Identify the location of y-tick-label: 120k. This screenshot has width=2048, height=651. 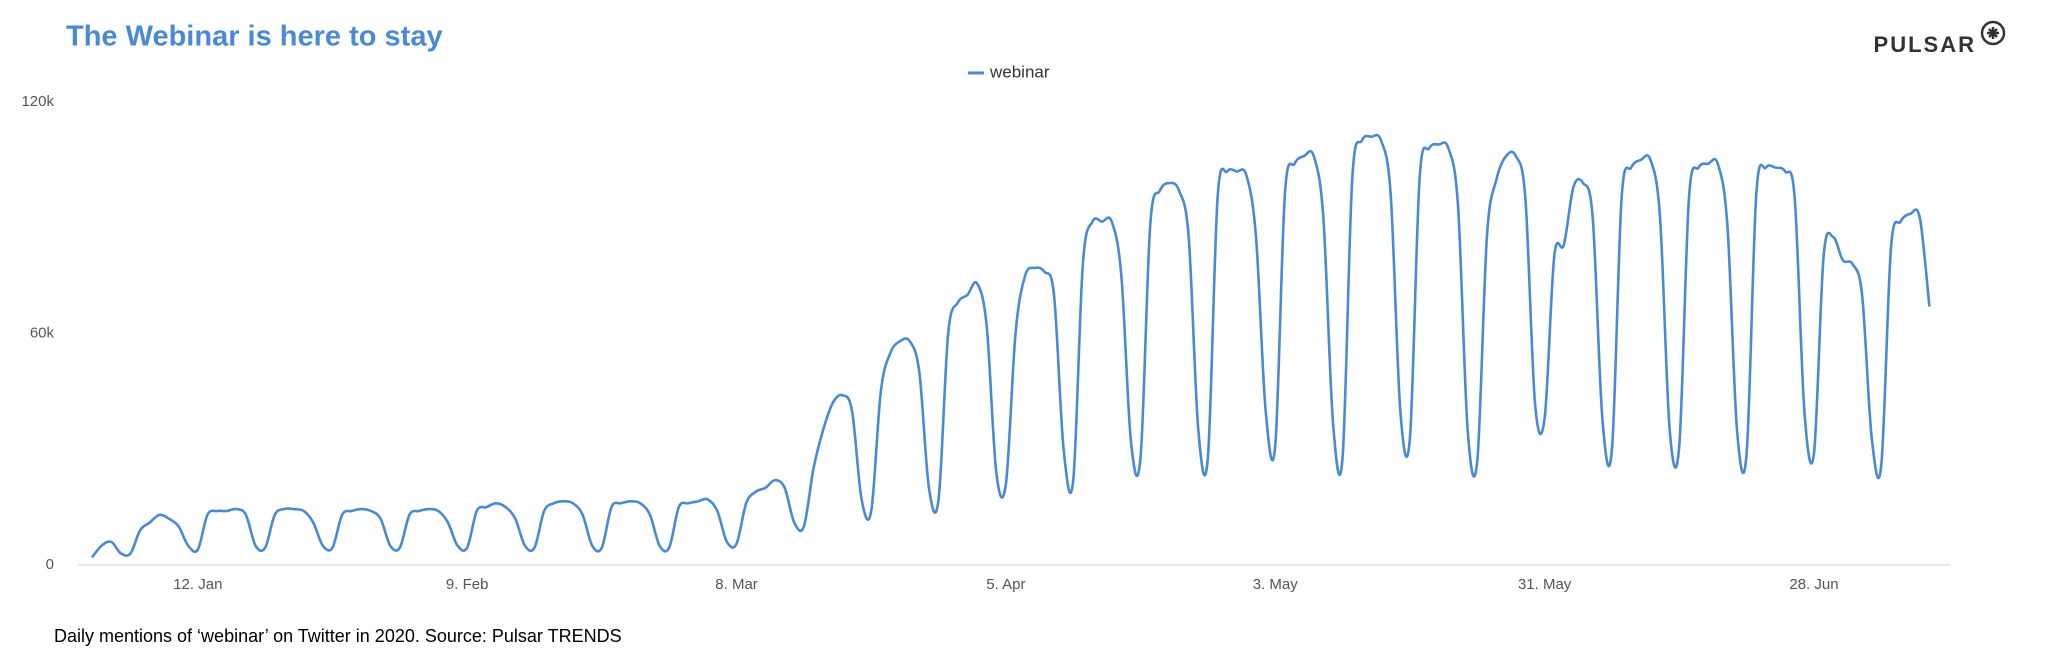
(37, 101).